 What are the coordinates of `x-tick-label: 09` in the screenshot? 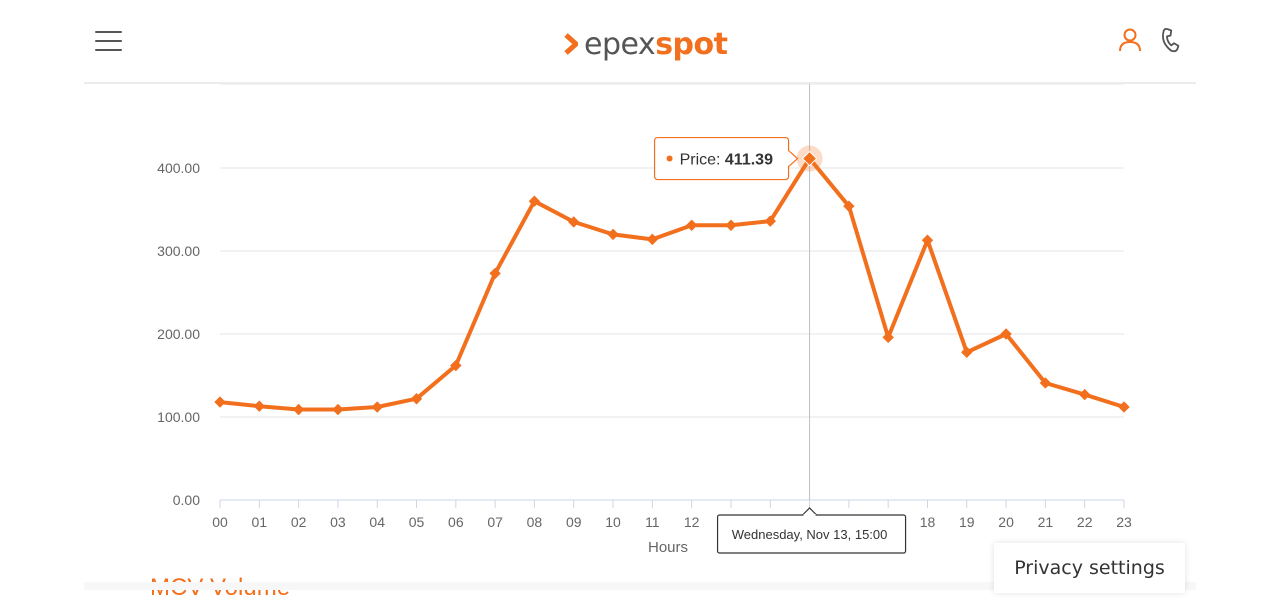 It's located at (574, 522).